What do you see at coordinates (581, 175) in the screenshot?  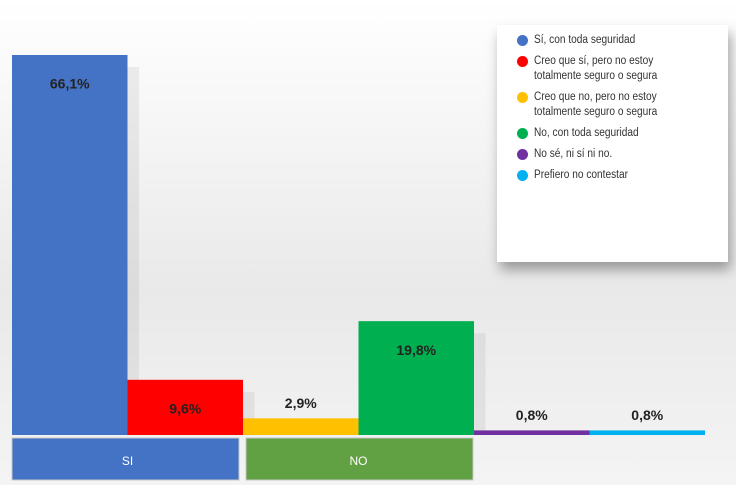 I see `legend-label: Prefiero no contestar` at bounding box center [581, 175].